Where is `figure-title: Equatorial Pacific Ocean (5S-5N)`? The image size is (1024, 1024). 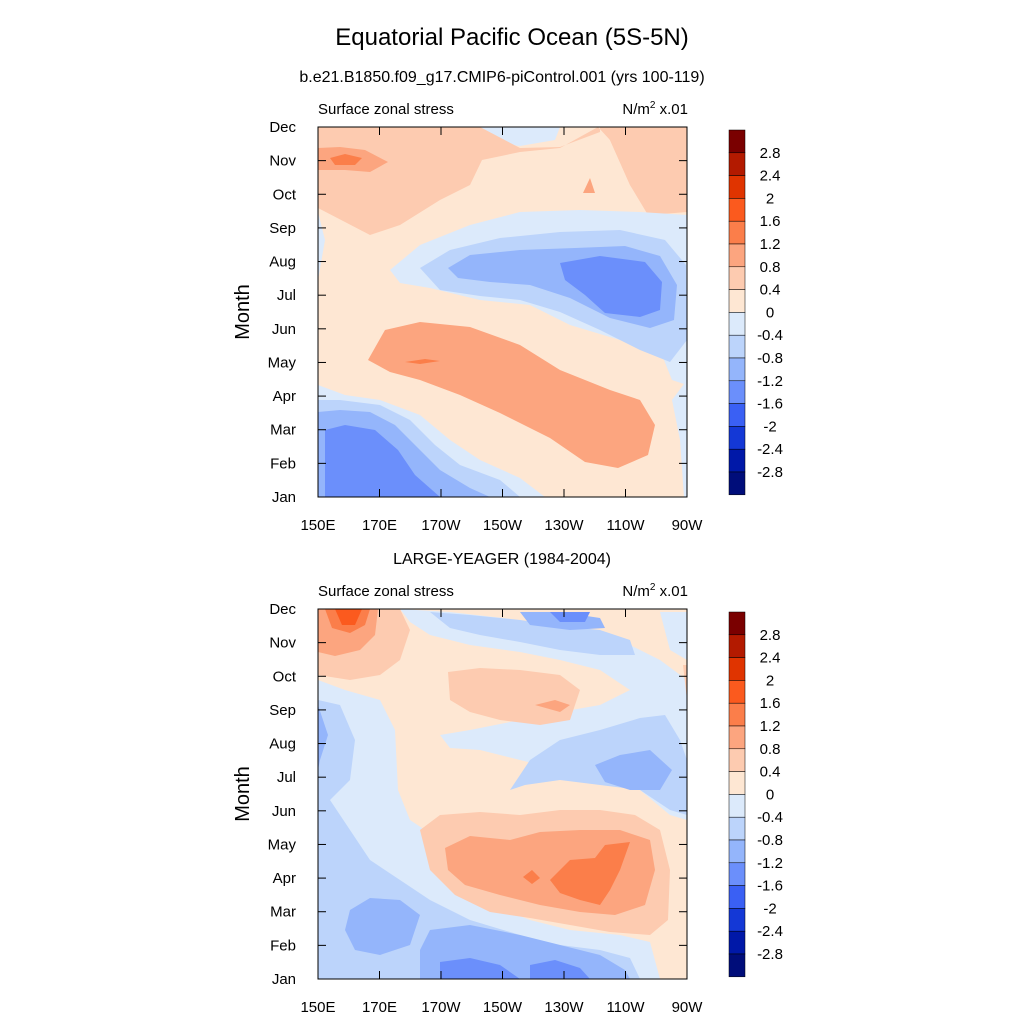
figure-title: Equatorial Pacific Ocean (5S-5N) is located at coordinates (511, 37).